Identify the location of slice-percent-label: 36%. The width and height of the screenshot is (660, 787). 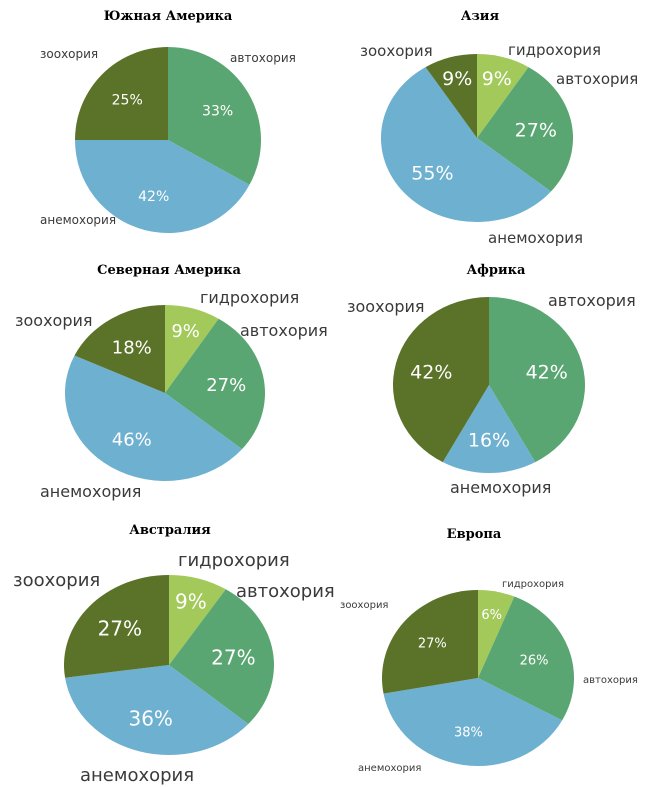
(150, 719).